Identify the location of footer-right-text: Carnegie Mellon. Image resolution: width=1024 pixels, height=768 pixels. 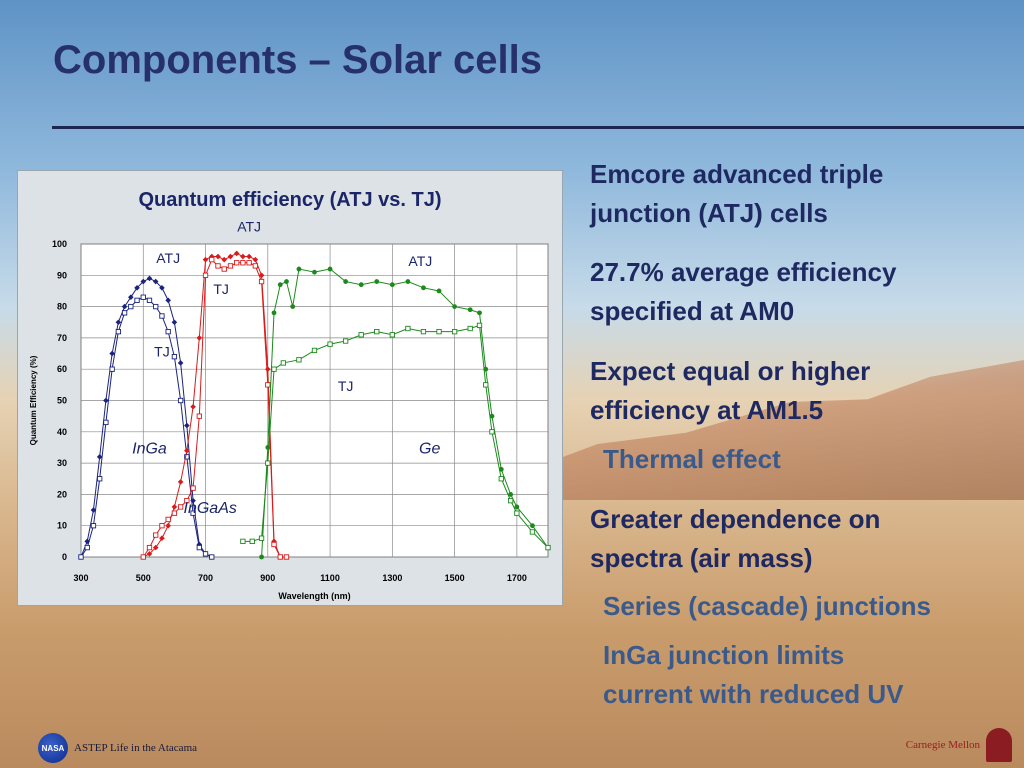
(942, 745).